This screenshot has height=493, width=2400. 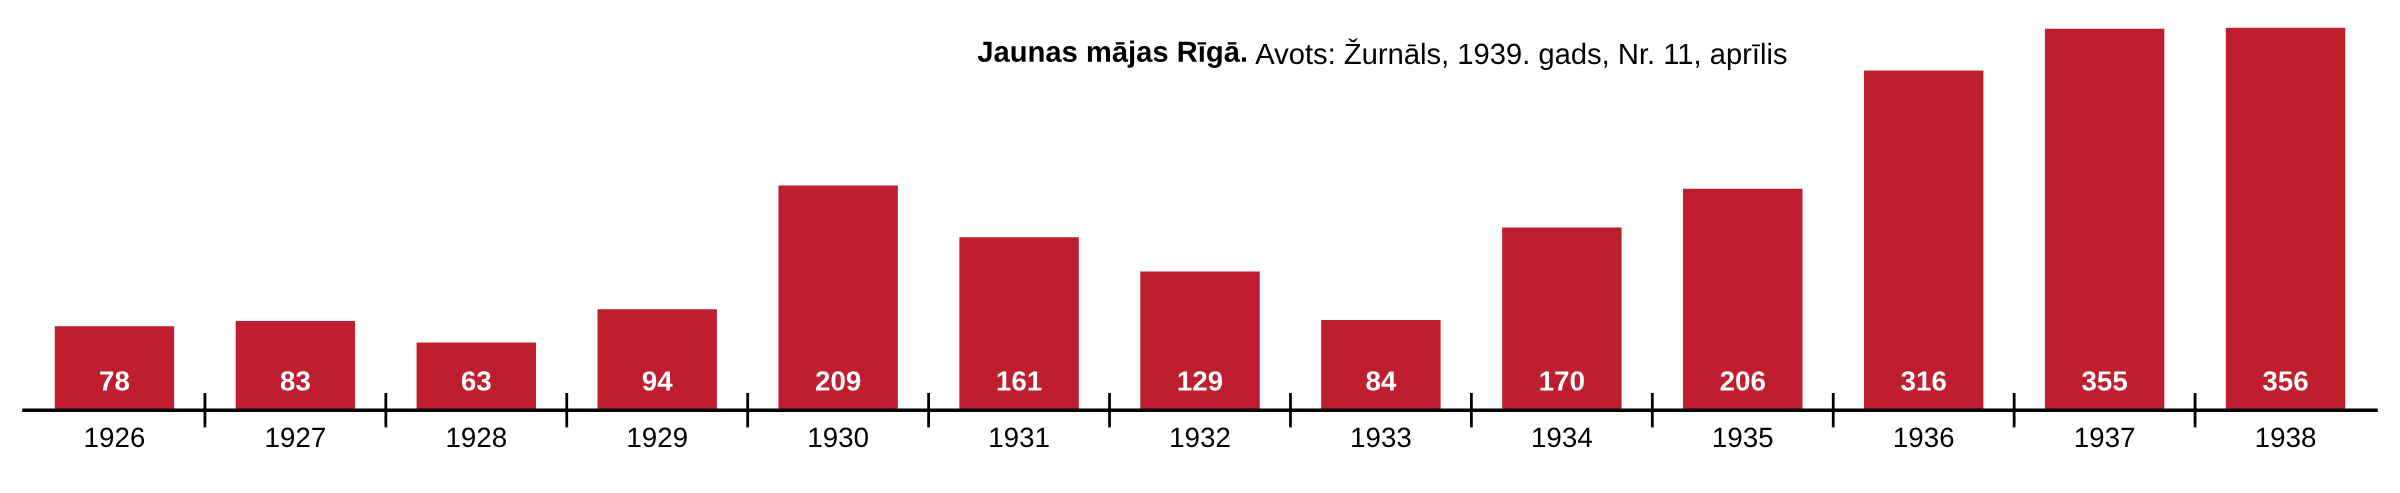 I want to click on x-tick-label: 1936, so click(x=1924, y=437).